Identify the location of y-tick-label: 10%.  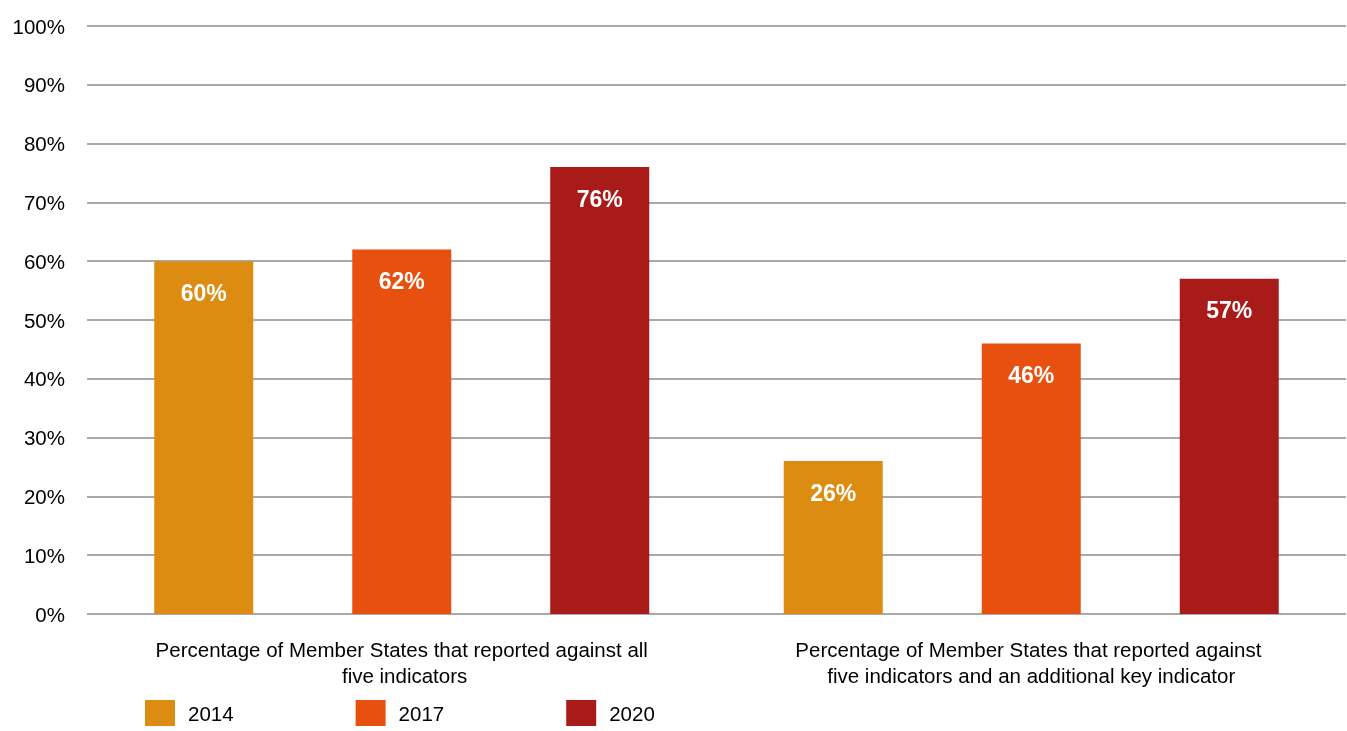
(44, 555).